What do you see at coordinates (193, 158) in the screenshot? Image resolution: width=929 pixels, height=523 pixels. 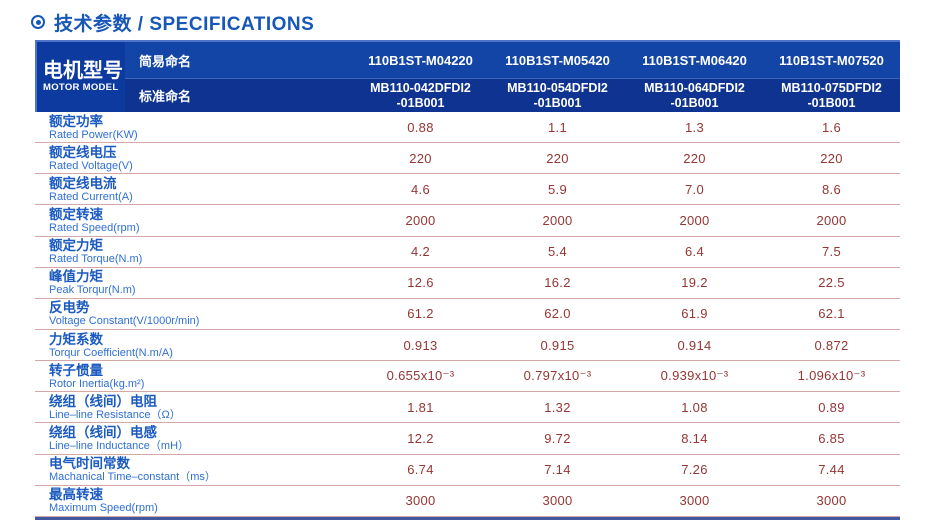 I see `row-label: 额定线电压 Rated Voltage(V)` at bounding box center [193, 158].